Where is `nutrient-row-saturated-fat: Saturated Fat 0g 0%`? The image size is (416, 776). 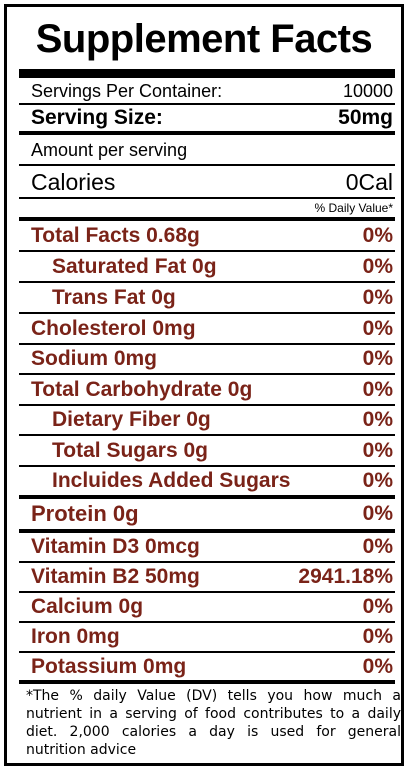
nutrient-row-saturated-fat: Saturated Fat 0g 0% is located at coordinates (212, 266).